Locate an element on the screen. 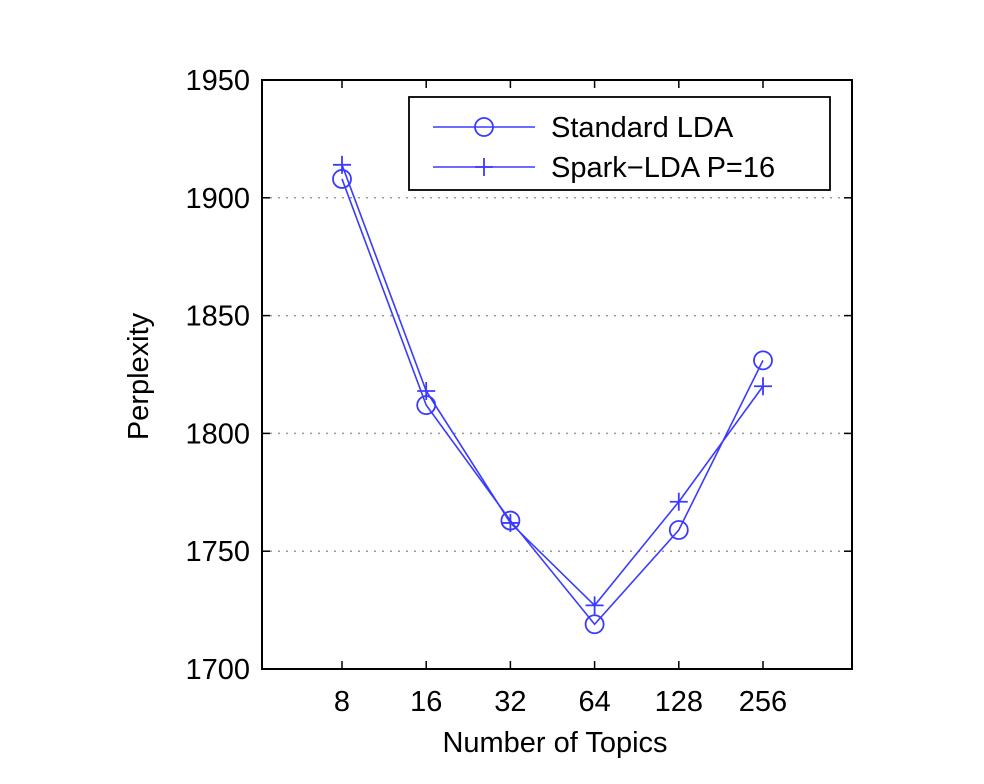 The width and height of the screenshot is (984, 784). x-tick-label: 256 is located at coordinates (763, 702).